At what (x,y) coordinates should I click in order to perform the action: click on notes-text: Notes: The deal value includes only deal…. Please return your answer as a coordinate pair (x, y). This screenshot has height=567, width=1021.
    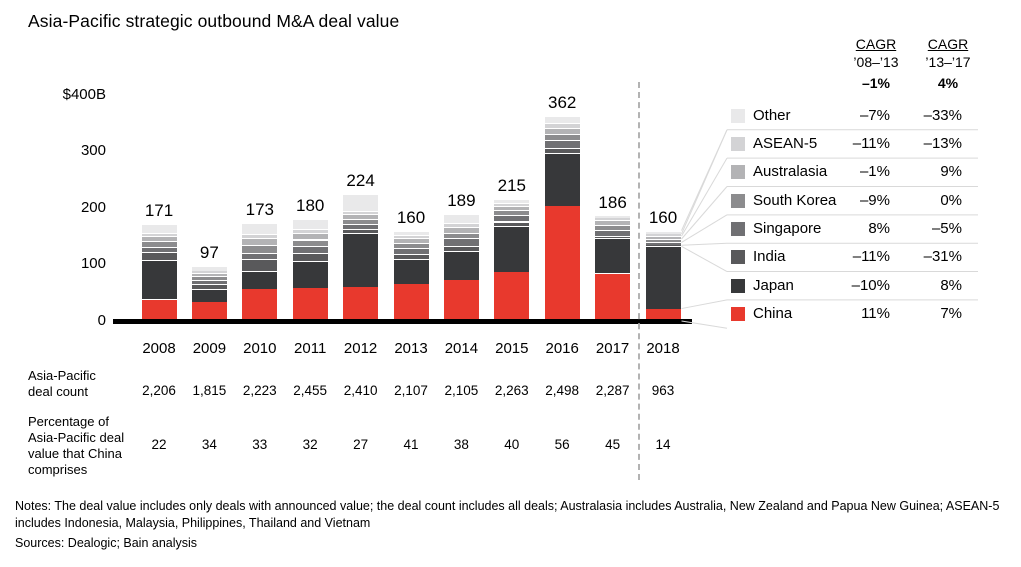
    Looking at the image, I should click on (507, 514).